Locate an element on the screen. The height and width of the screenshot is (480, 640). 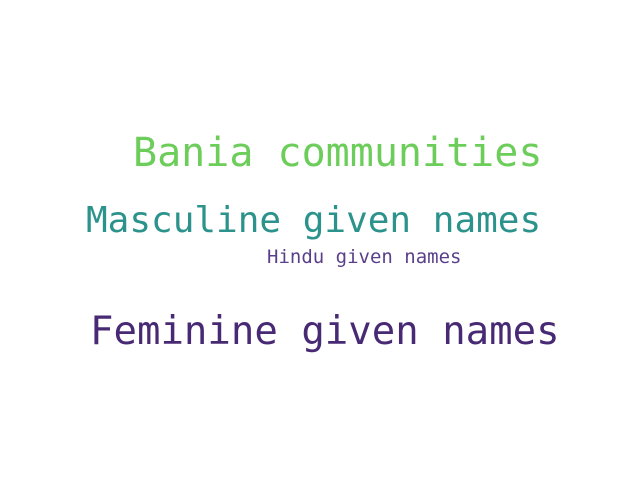
word-hindu-given-names: Hindu given names is located at coordinates (364, 257).